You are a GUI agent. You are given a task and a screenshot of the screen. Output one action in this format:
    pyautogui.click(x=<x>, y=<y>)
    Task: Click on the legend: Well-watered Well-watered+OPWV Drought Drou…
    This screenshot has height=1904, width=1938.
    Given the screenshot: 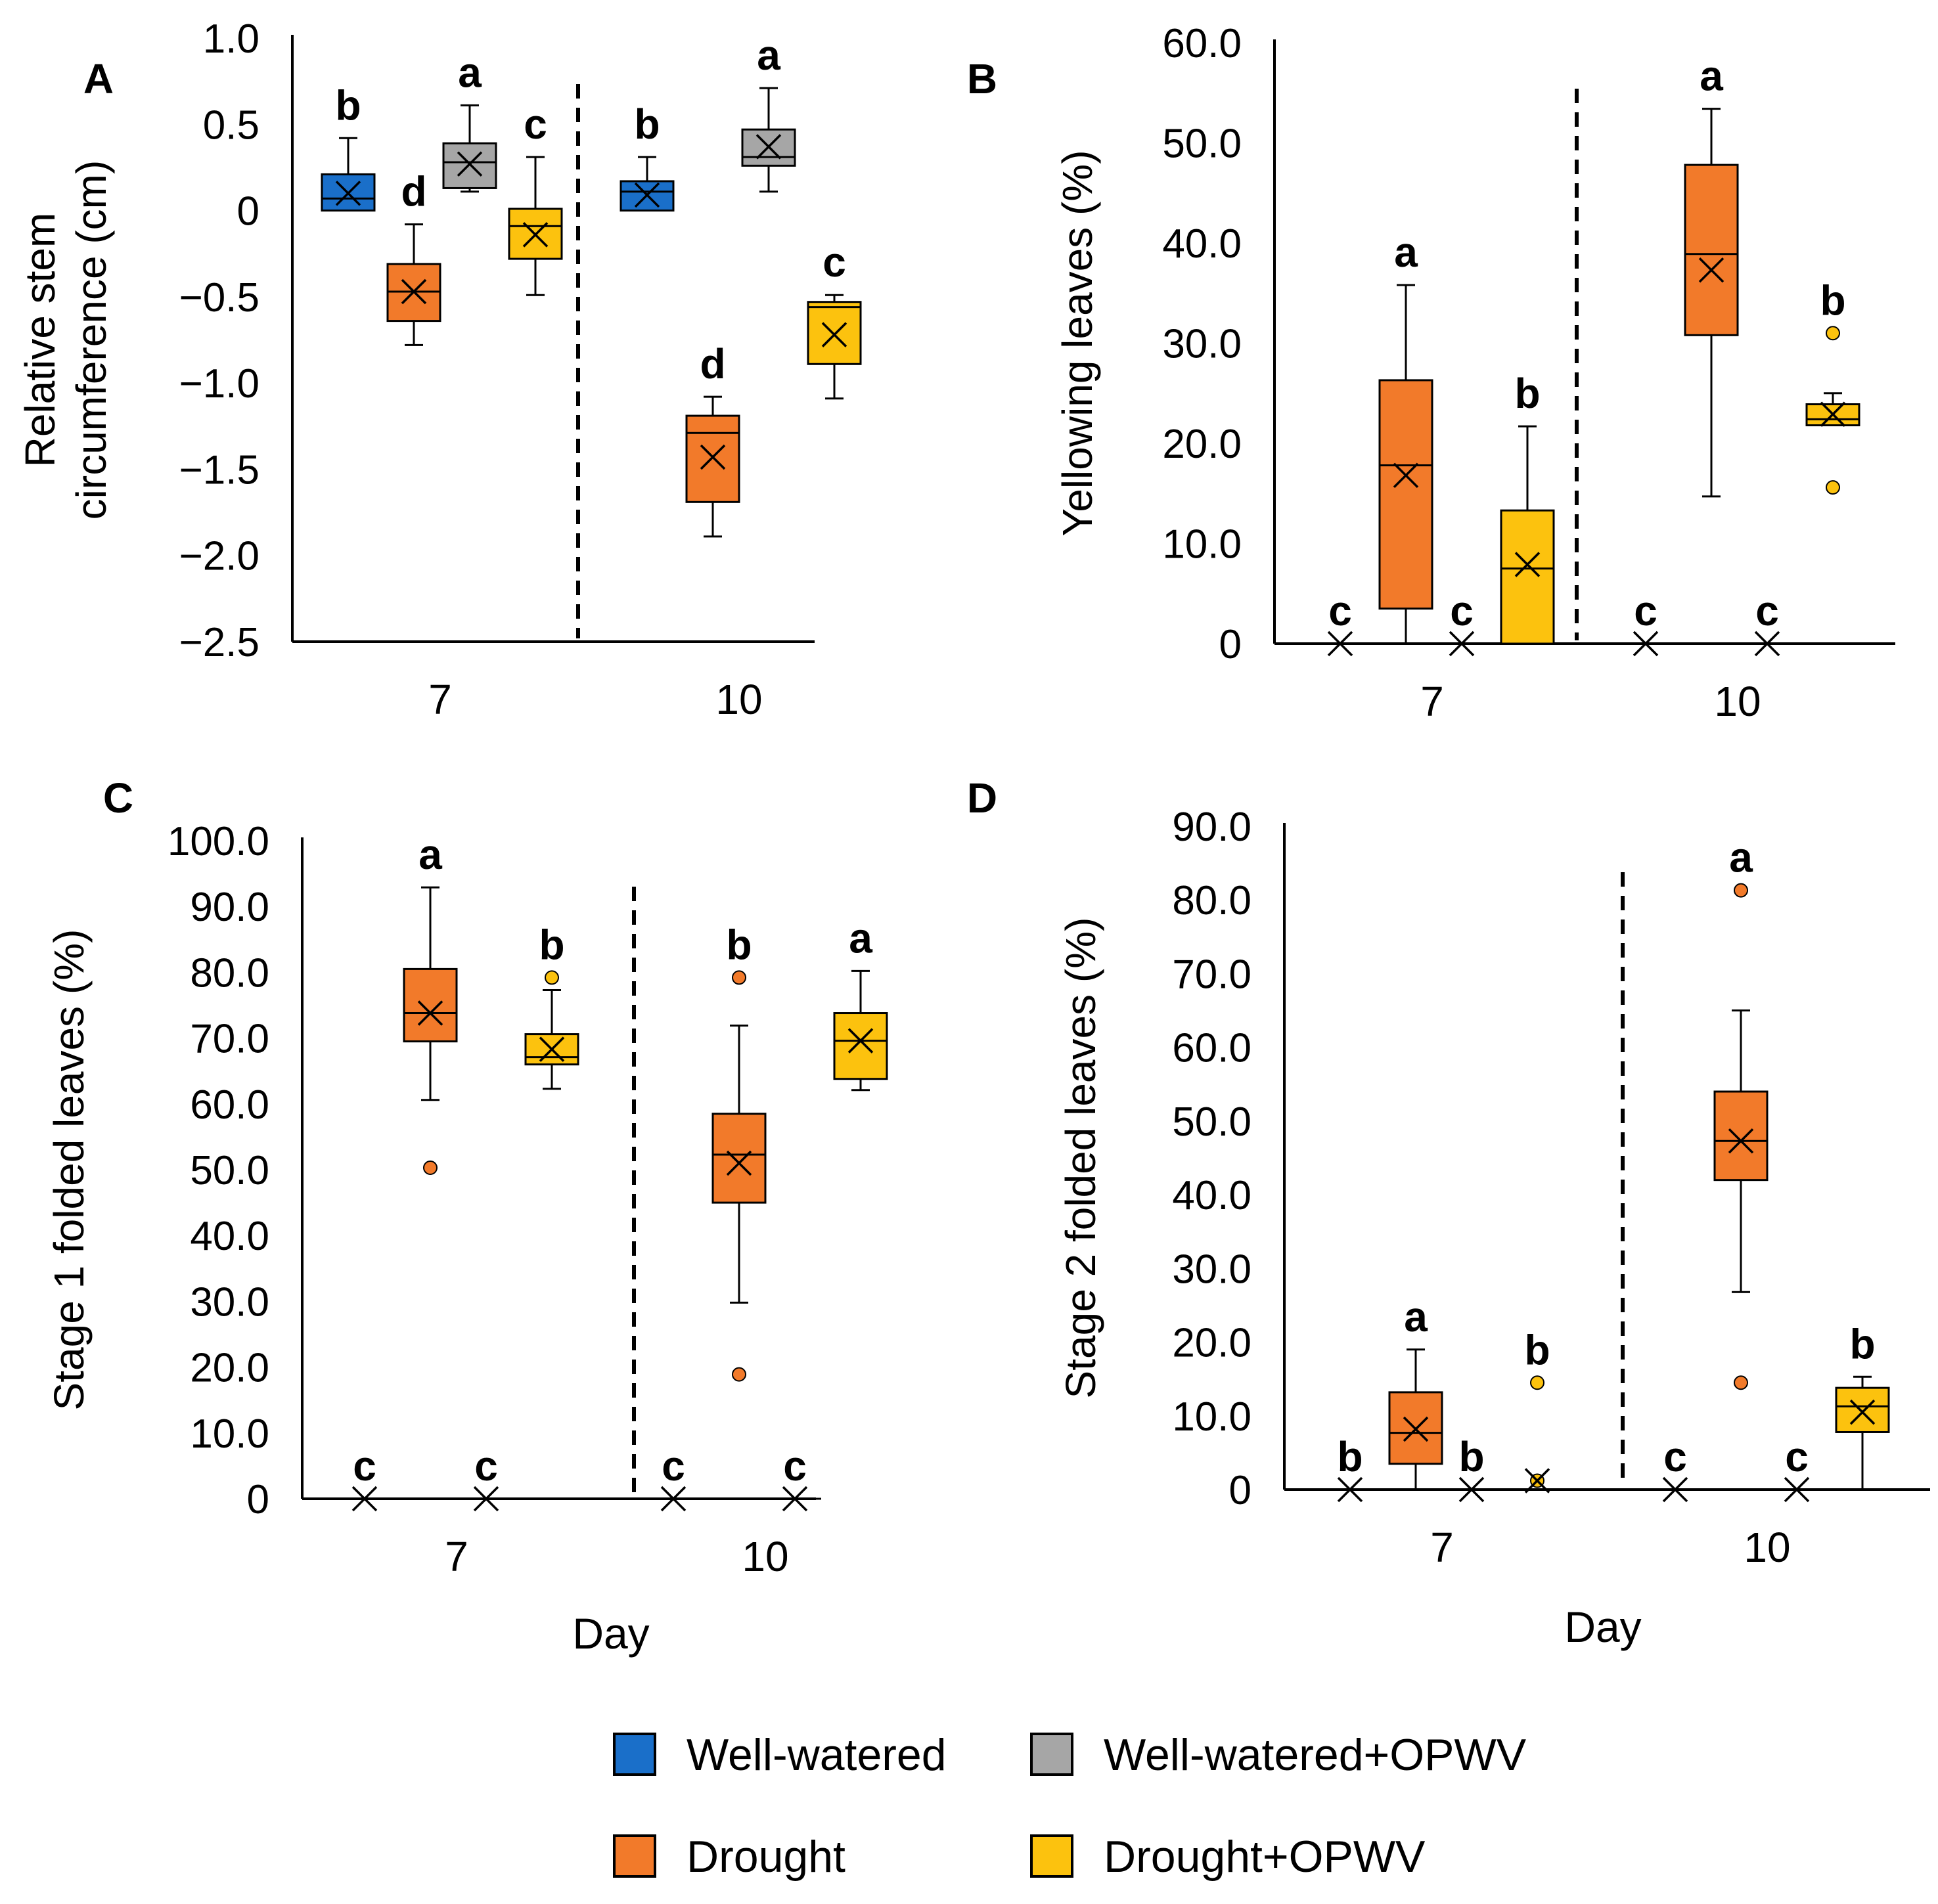 What is the action you would take?
    pyautogui.click(x=1070, y=1806)
    